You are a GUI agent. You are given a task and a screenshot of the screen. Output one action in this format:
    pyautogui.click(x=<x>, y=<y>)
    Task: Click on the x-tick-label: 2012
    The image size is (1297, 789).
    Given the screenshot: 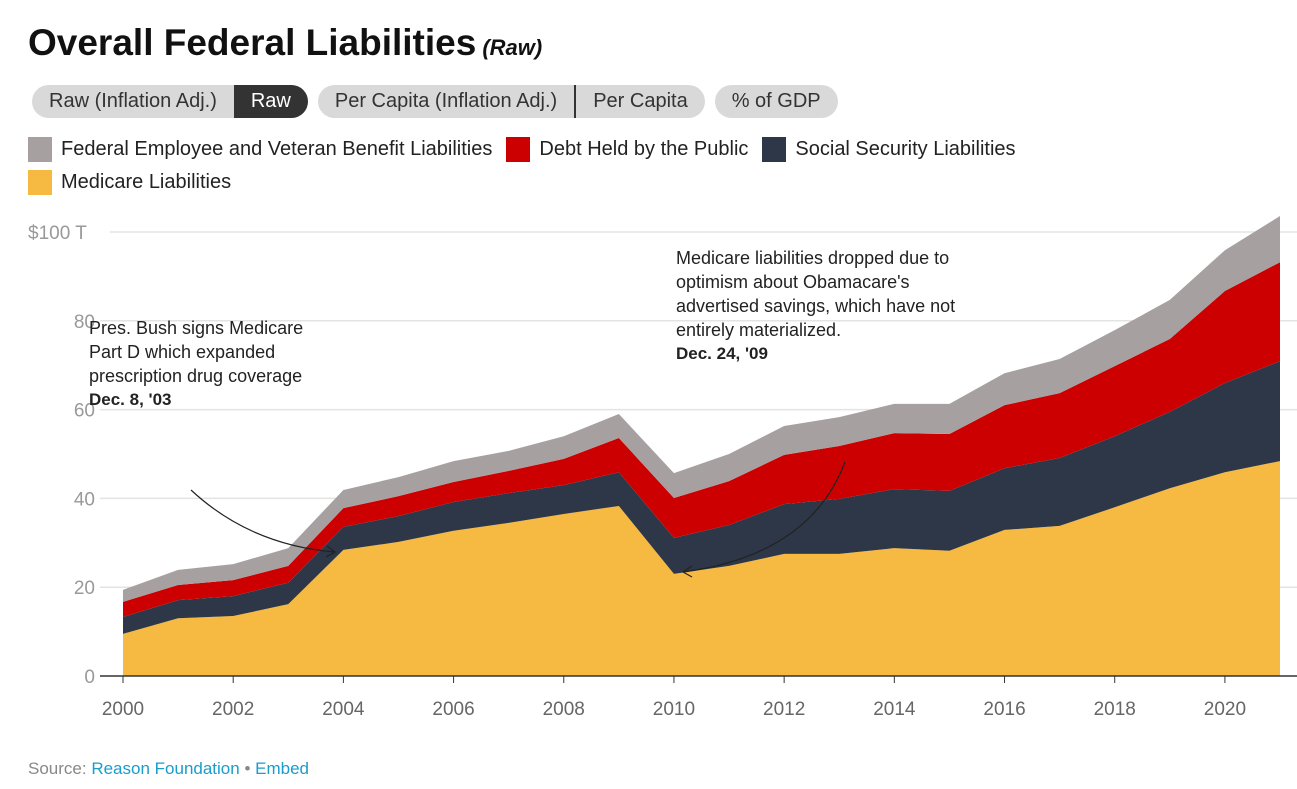 What is the action you would take?
    pyautogui.click(x=784, y=709)
    